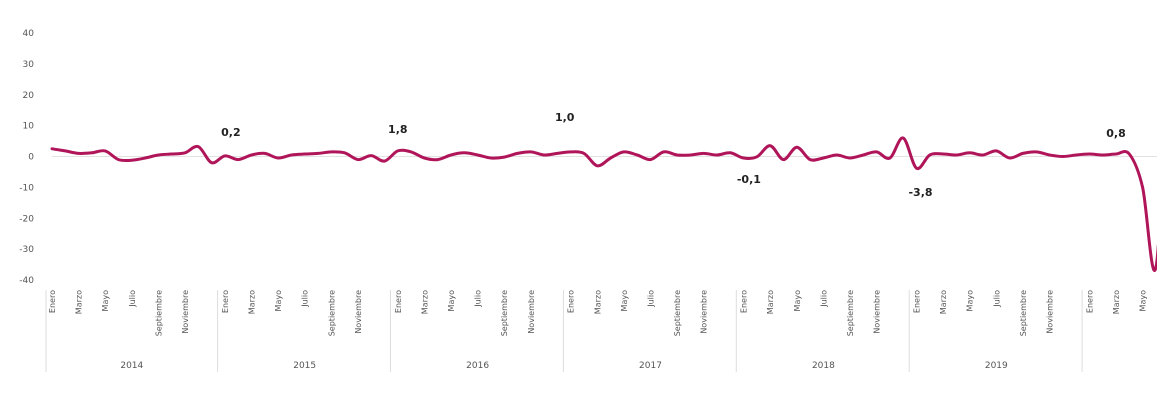 This screenshot has width=1157, height=406. I want to click on data-label: 1,8, so click(398, 129).